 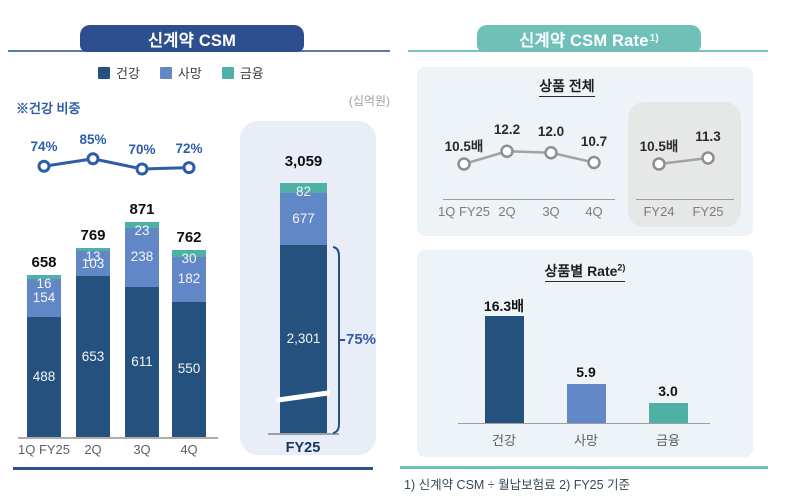 I want to click on bar-total-value: 762, so click(x=189, y=237).